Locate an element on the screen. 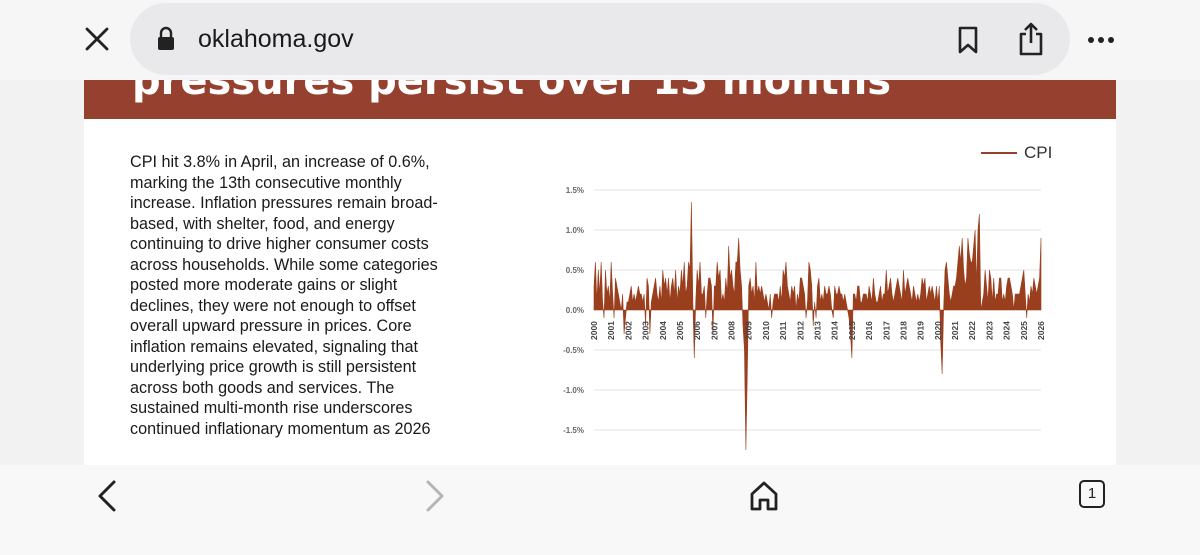 The height and width of the screenshot is (555, 1200). y-tick-label: -1.0% is located at coordinates (573, 390).